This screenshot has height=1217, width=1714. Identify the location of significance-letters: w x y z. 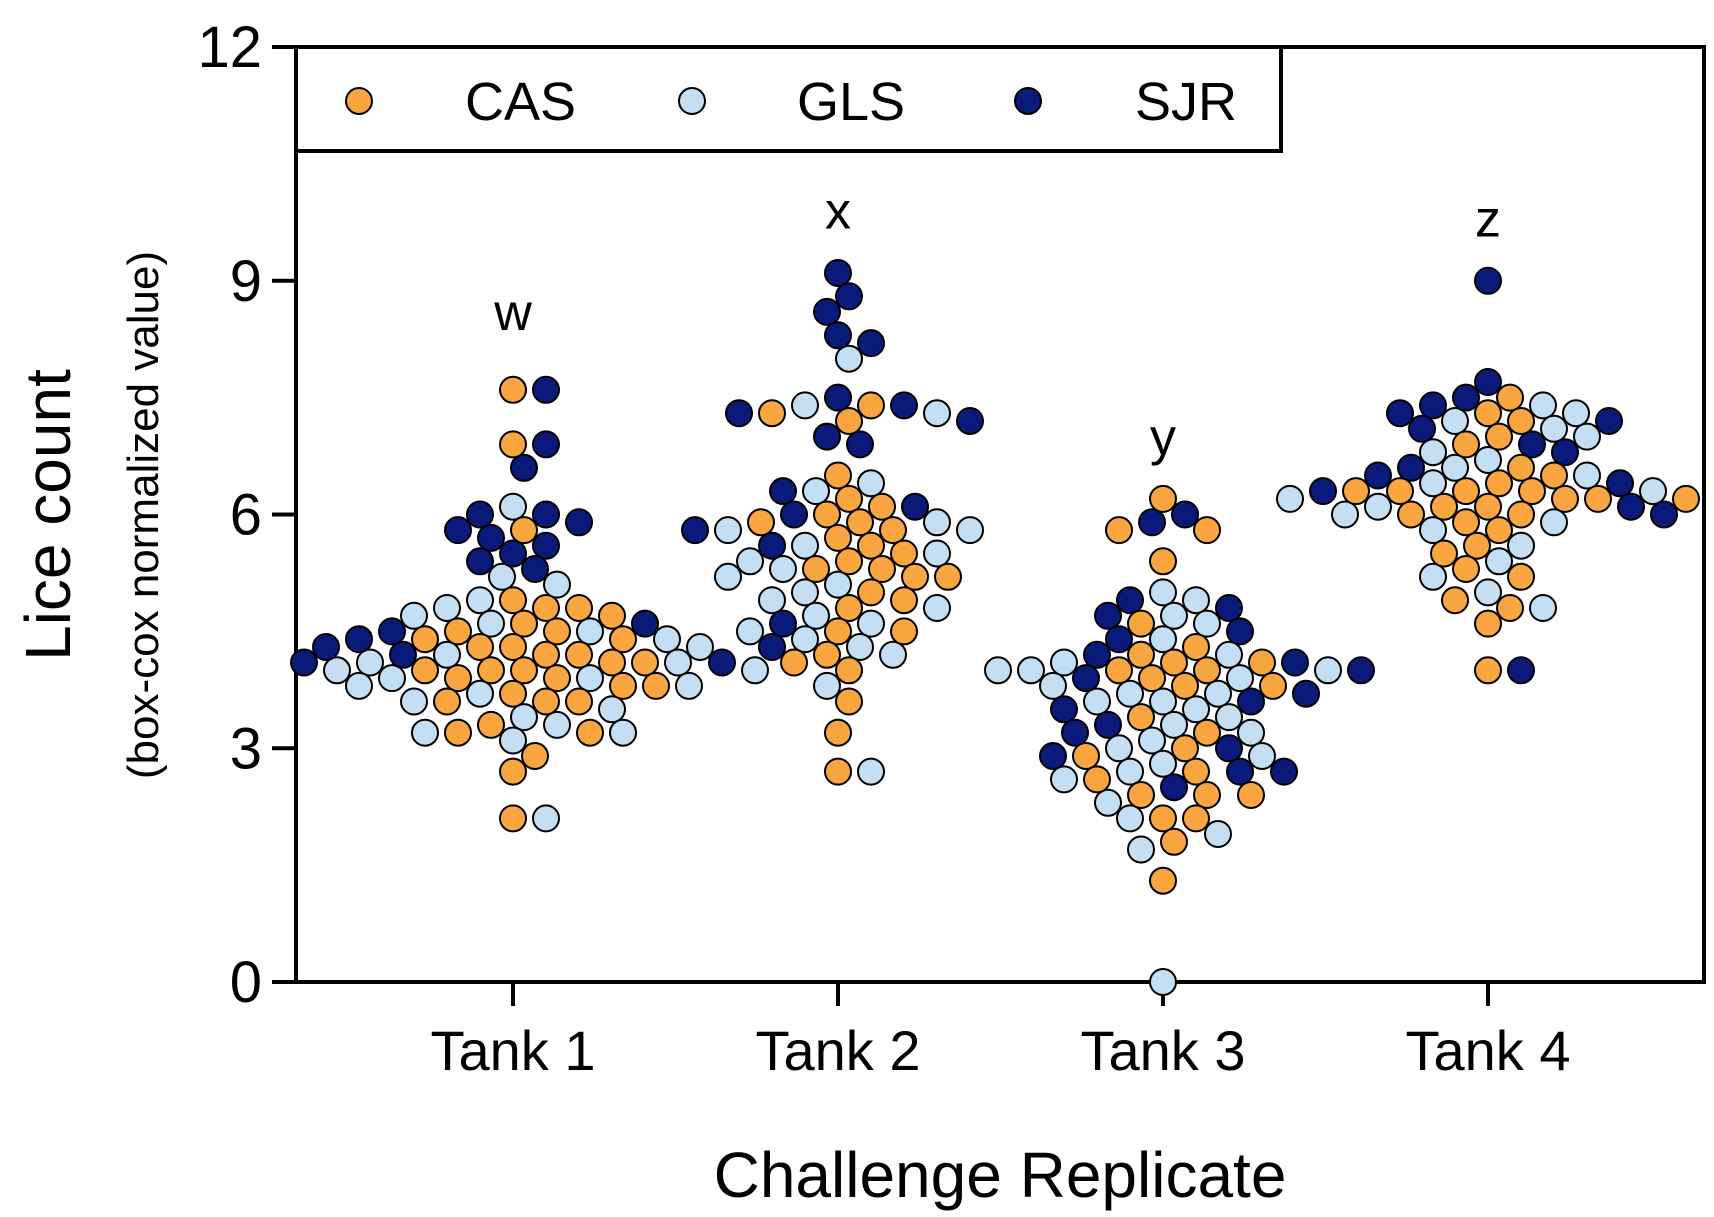
(997, 325).